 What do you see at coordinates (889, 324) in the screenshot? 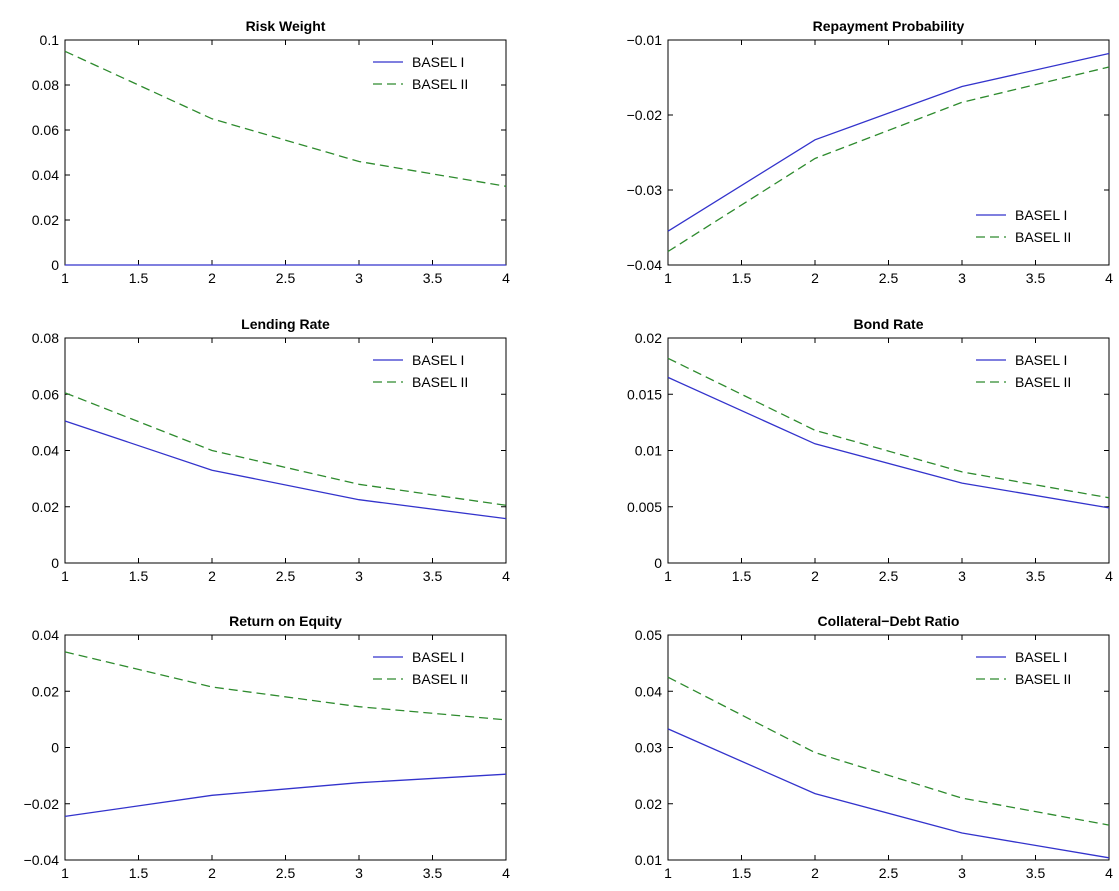
I see `chart-title: Bond Rate` at bounding box center [889, 324].